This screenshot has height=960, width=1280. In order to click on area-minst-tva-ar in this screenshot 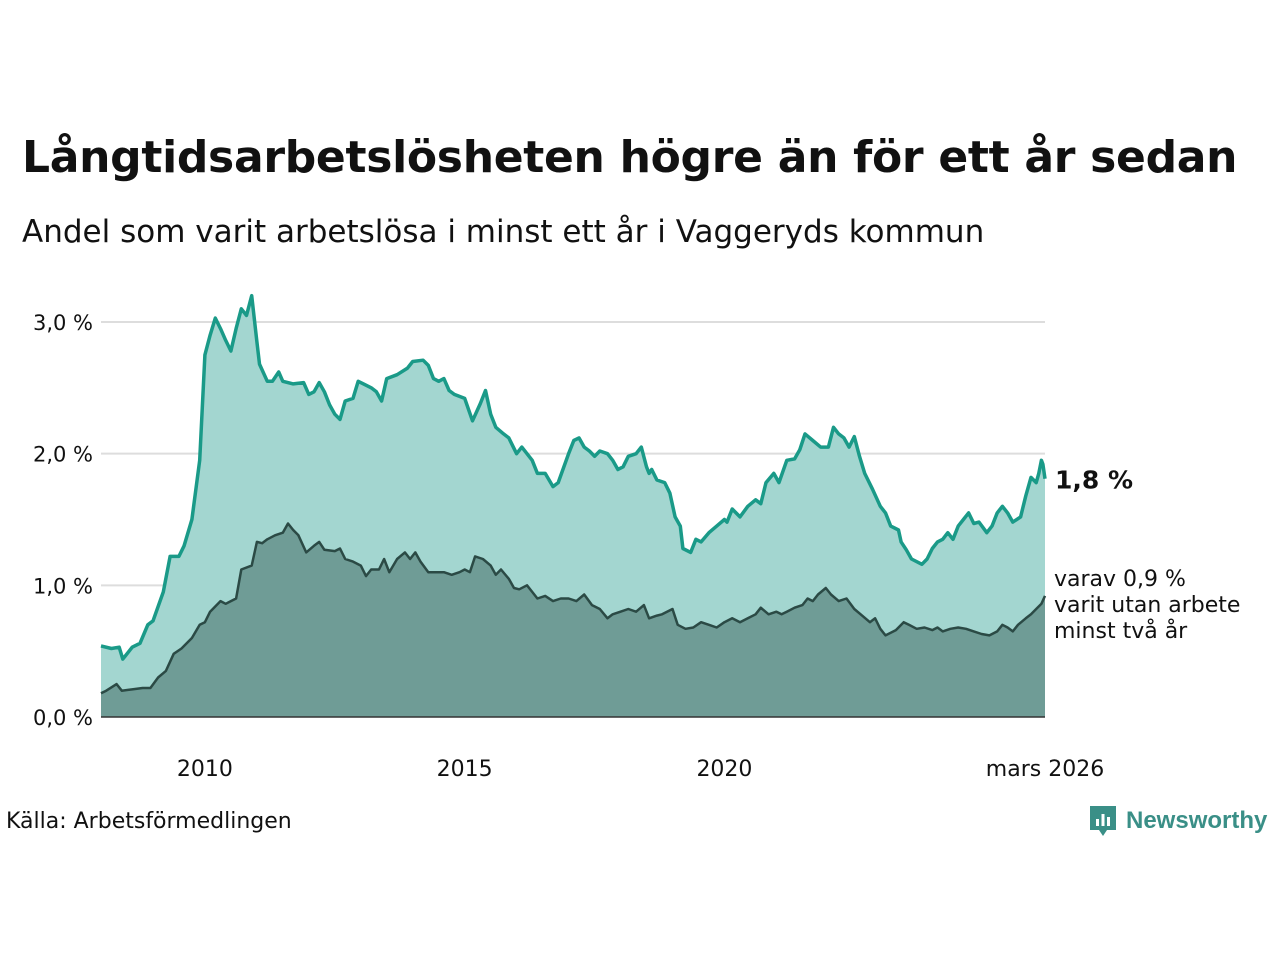, I will do `click(573, 620)`.